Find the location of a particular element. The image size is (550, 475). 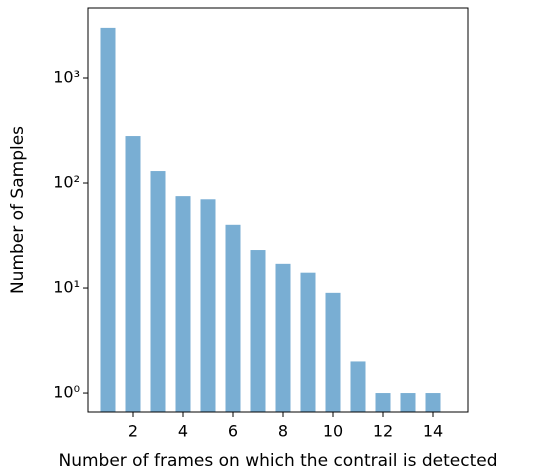

y-tick-label: 10¹ is located at coordinates (66, 287).